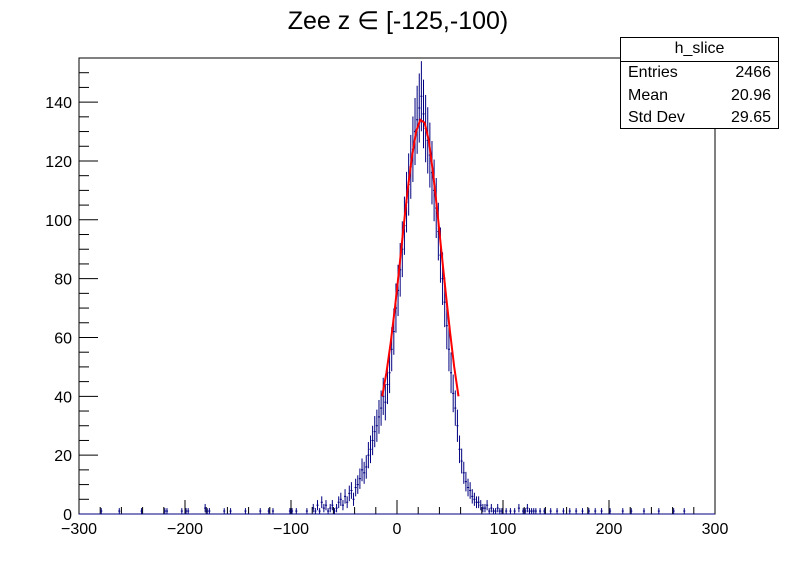 This screenshot has width=796, height=572. Describe the element at coordinates (656, 117) in the screenshot. I see `stats-label: Std Dev` at that location.